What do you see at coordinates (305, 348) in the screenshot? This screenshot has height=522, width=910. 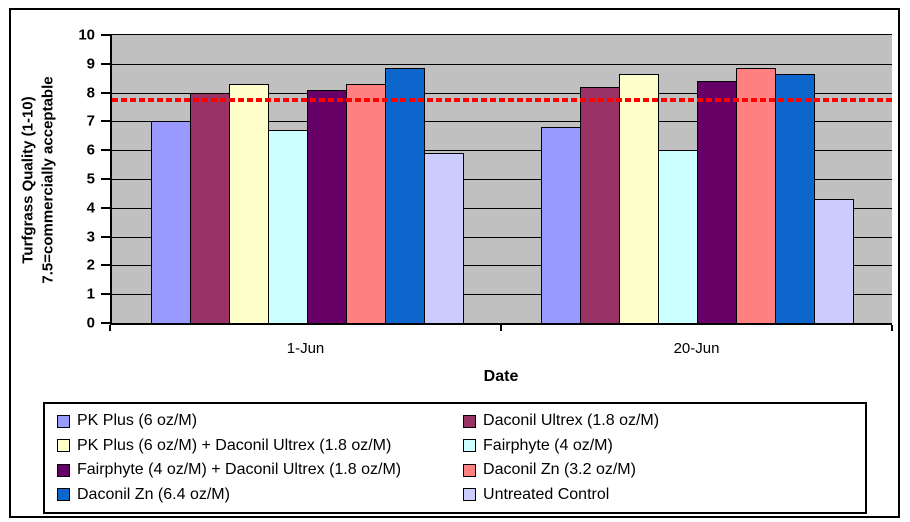 I see `x-tick-label: 1-Jun` at bounding box center [305, 348].